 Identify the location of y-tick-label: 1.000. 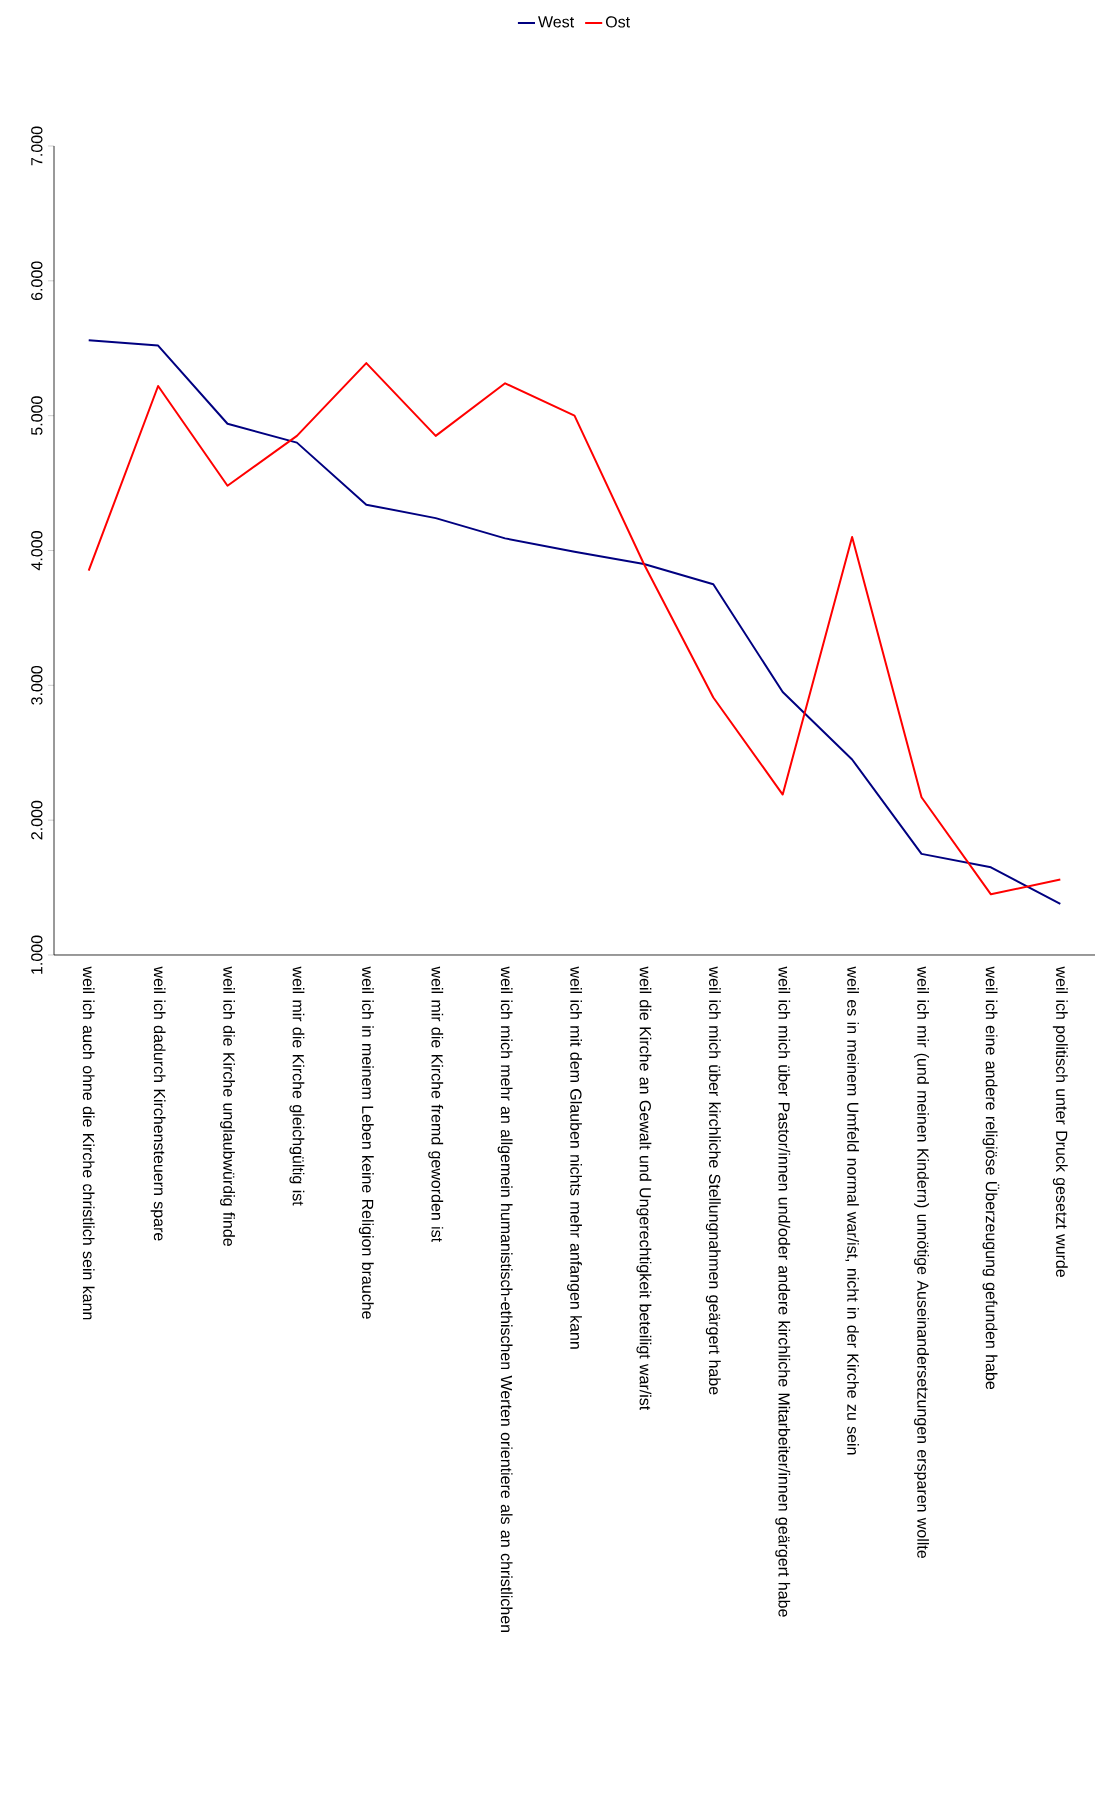
(37, 954).